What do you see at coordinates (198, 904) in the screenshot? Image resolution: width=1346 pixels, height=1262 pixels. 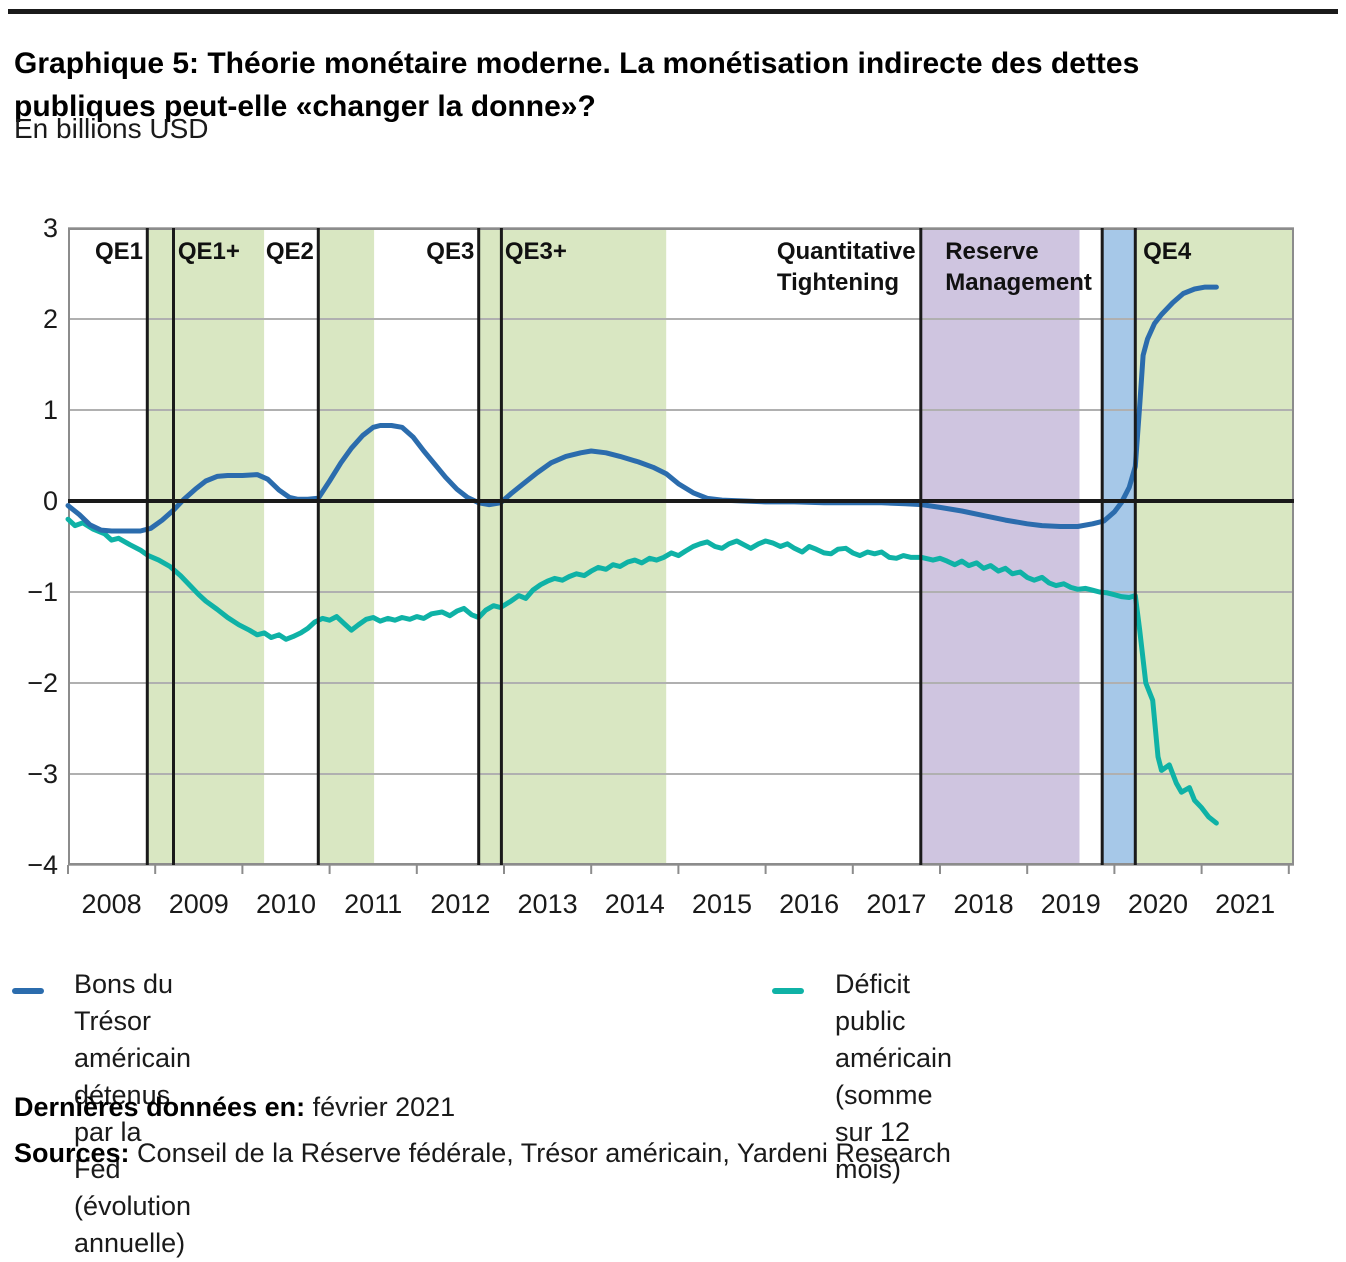 I see `x-tick-label: 2009` at bounding box center [198, 904].